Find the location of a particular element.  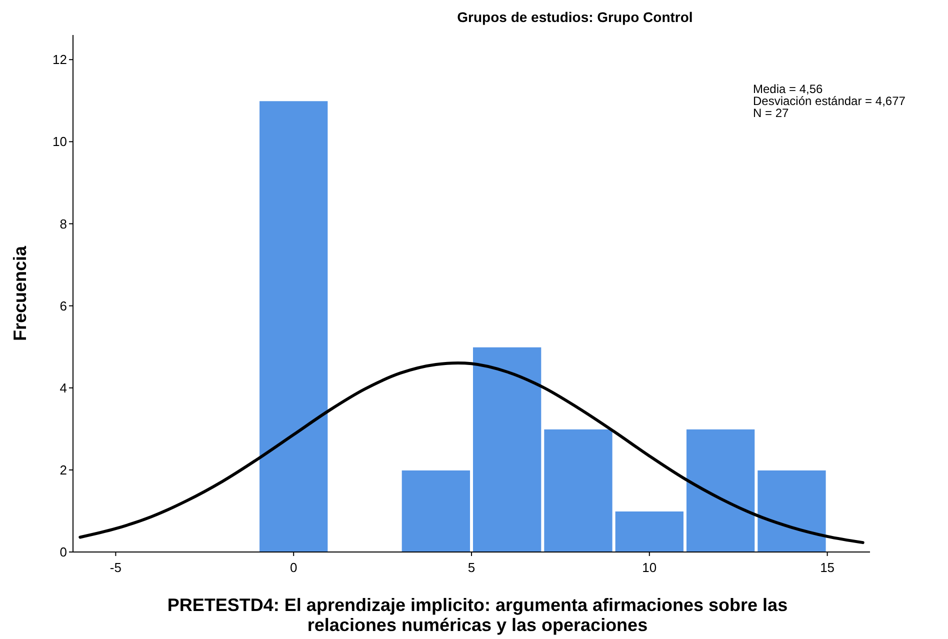

annotation: Media = 4,56 is located at coordinates (788, 89).